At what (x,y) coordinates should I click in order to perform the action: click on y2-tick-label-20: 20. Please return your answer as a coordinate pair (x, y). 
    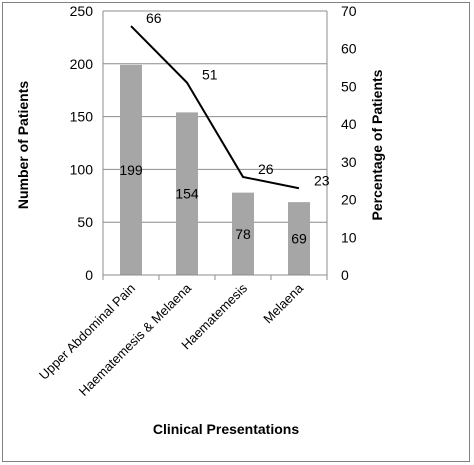
    Looking at the image, I should click on (349, 200).